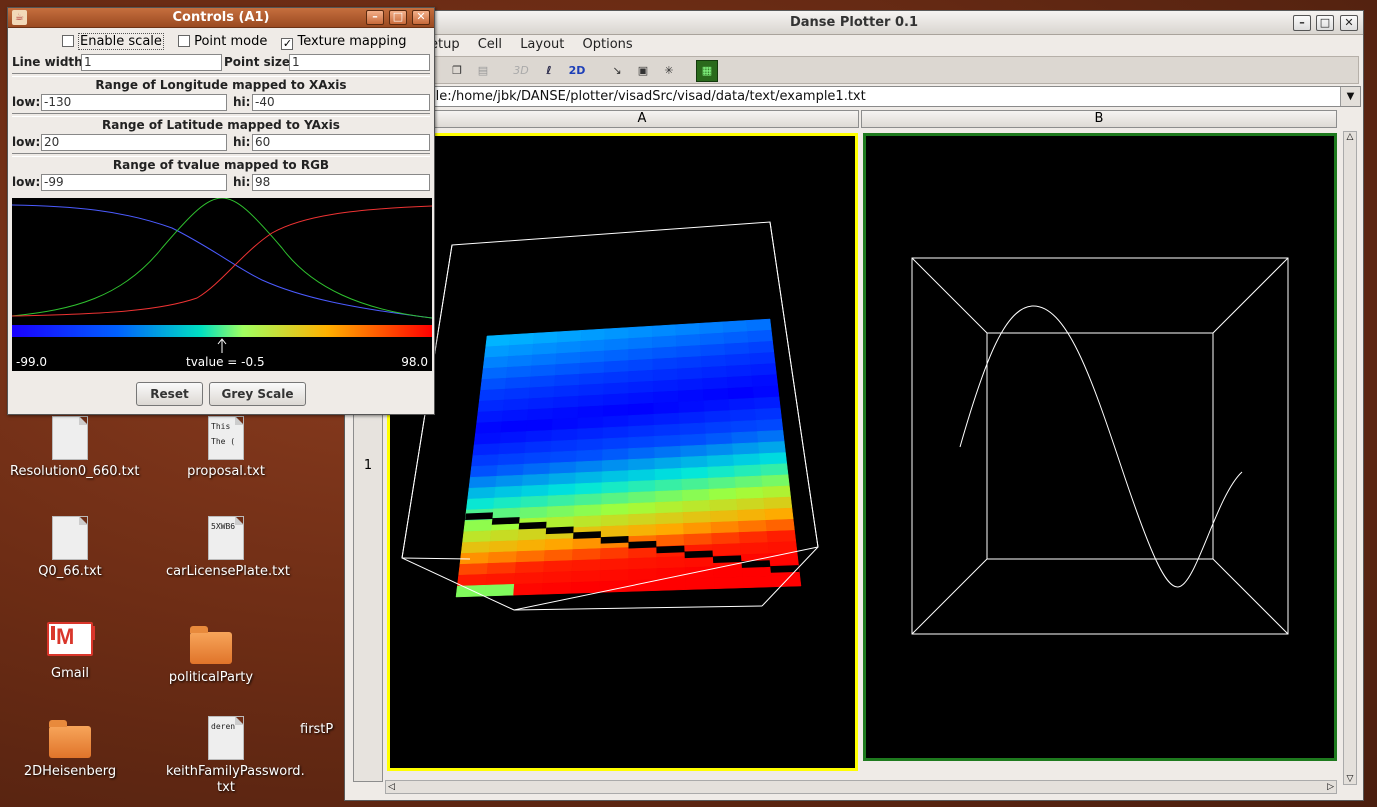  Describe the element at coordinates (226, 447) in the screenshot. I see `desktop-icon-proposal: This The ( proposal.txt` at that location.